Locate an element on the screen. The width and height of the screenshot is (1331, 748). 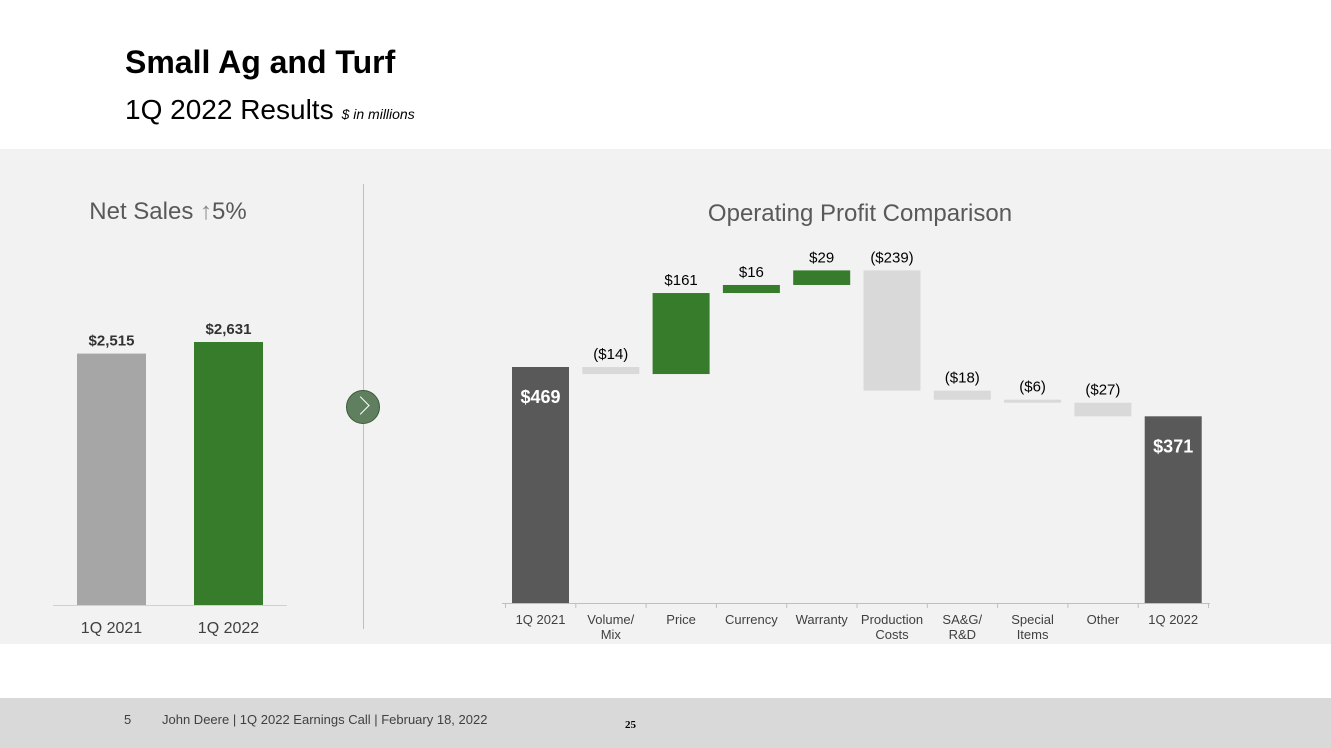
operating-profit-title: Operating Profit Comparison is located at coordinates (860, 213).